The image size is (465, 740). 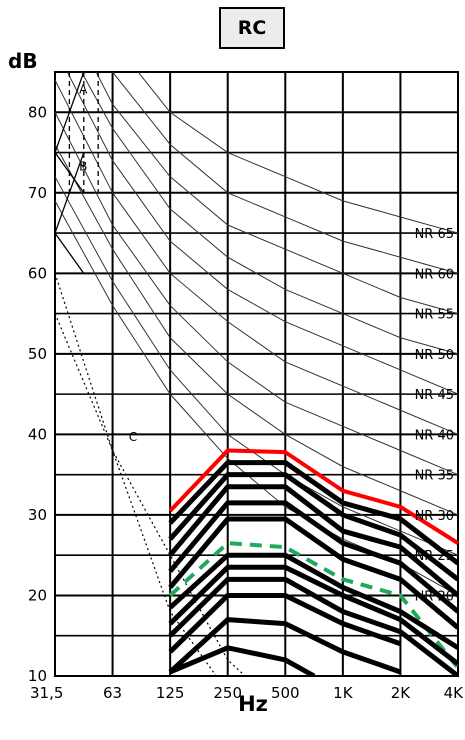 I want to click on rc-curve-green, so click(x=313, y=605).